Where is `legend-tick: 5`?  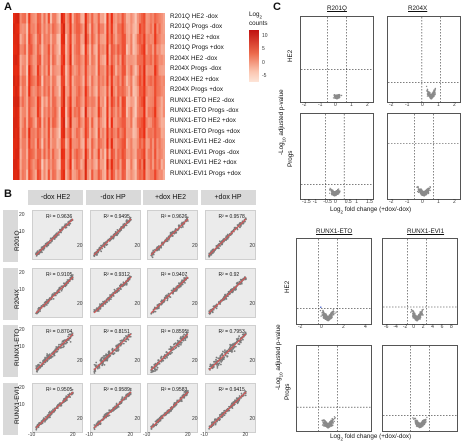 legend-tick: 5 is located at coordinates (263, 49).